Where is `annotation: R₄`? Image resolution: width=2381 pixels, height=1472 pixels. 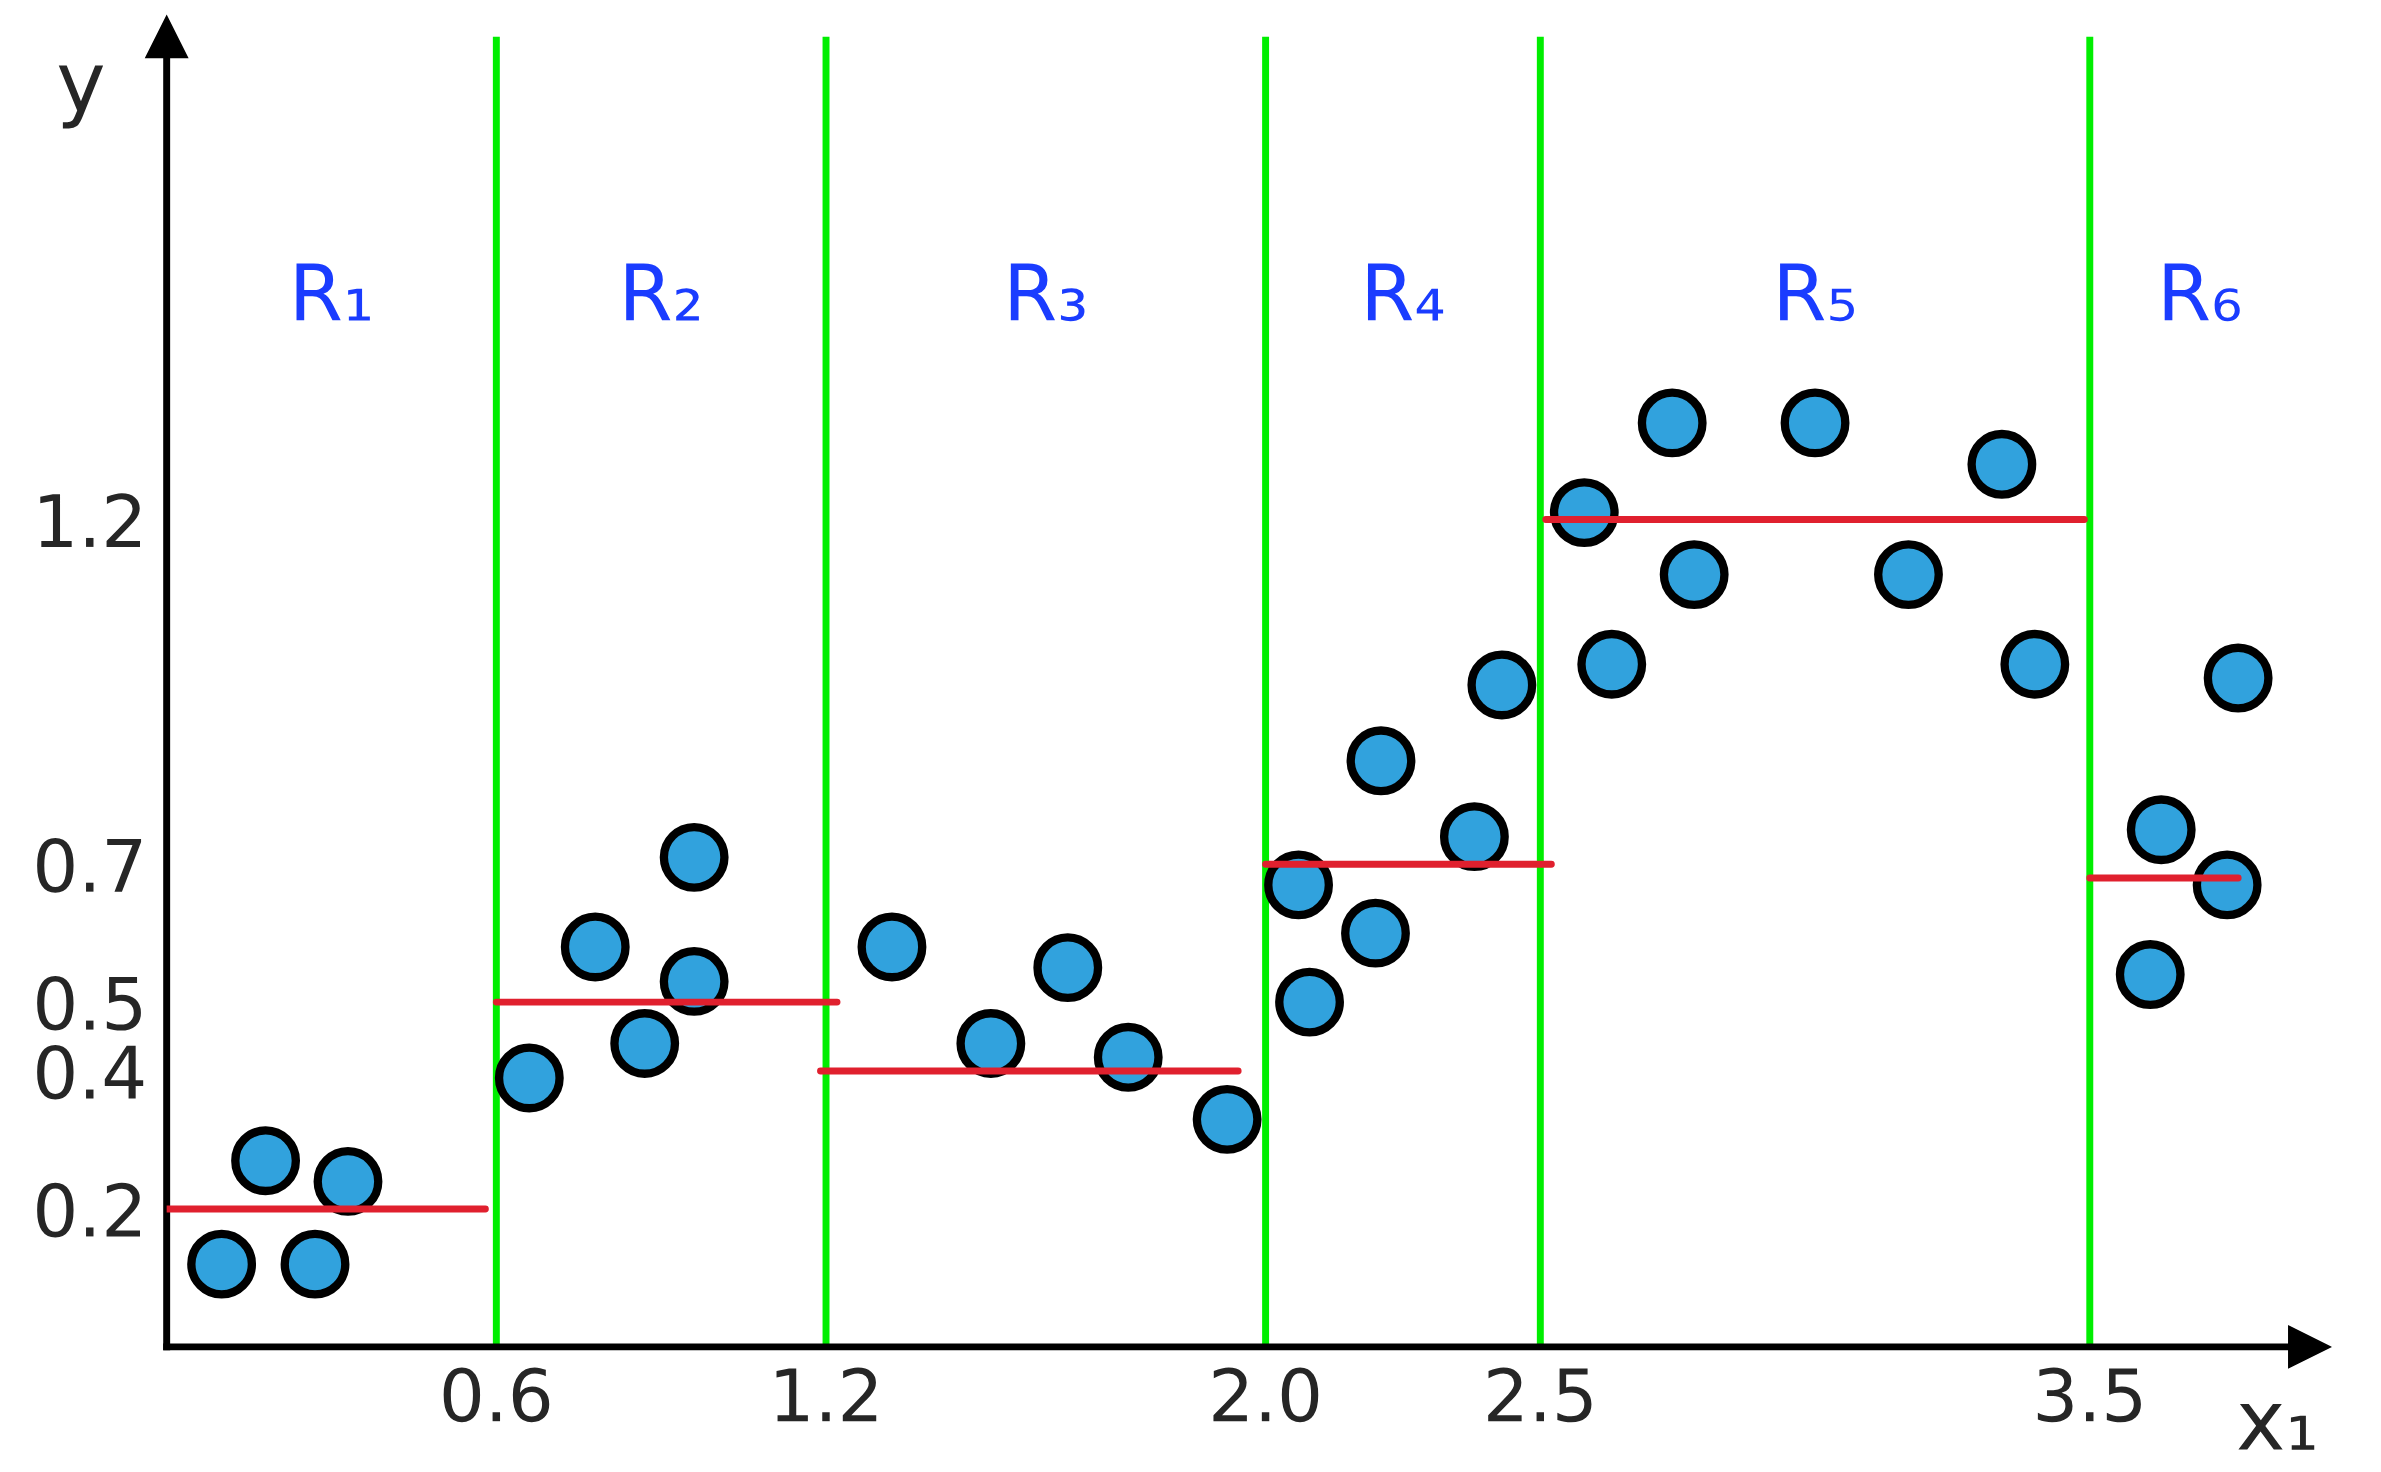 annotation: R₄ is located at coordinates (1405, 292).